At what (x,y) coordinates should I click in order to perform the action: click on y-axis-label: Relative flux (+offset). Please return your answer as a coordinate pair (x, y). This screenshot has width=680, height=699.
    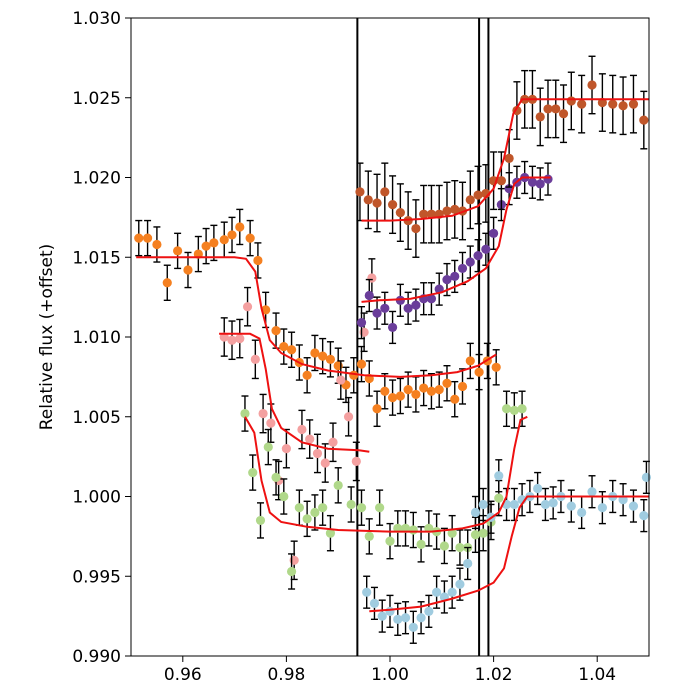
    Looking at the image, I should click on (47, 337).